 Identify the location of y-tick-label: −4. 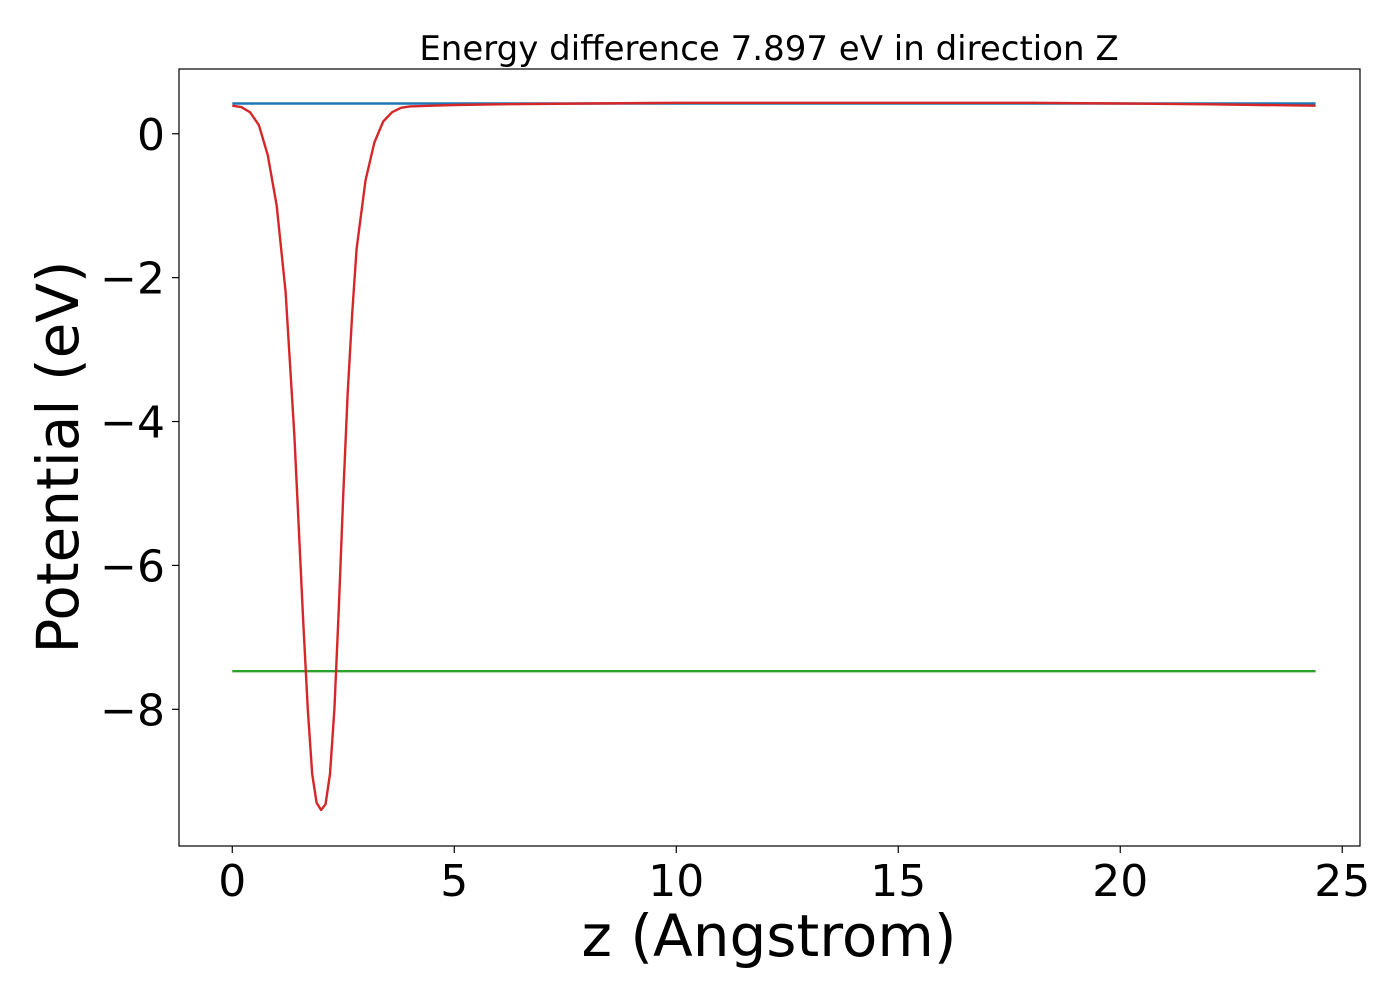
(132, 423).